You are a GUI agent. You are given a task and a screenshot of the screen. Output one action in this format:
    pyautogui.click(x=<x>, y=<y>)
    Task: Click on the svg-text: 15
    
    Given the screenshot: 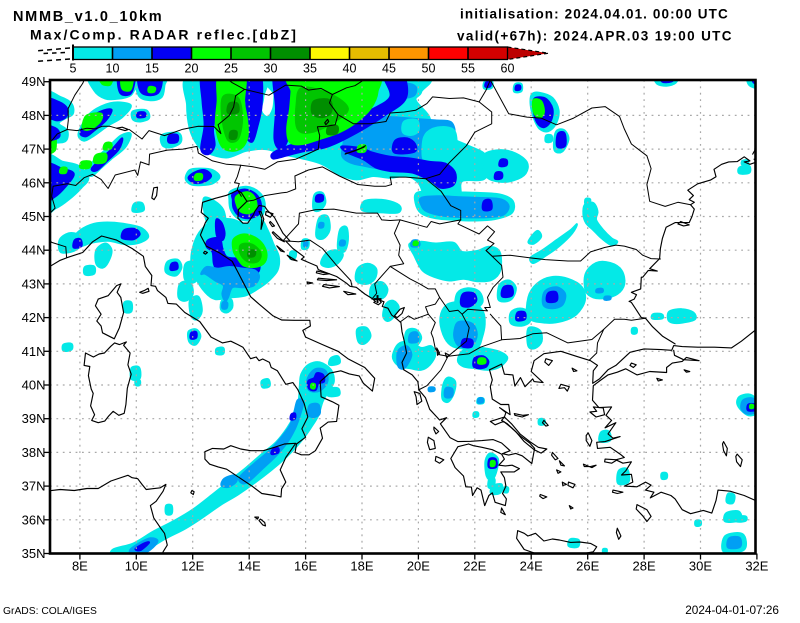 What is the action you would take?
    pyautogui.click(x=152, y=69)
    